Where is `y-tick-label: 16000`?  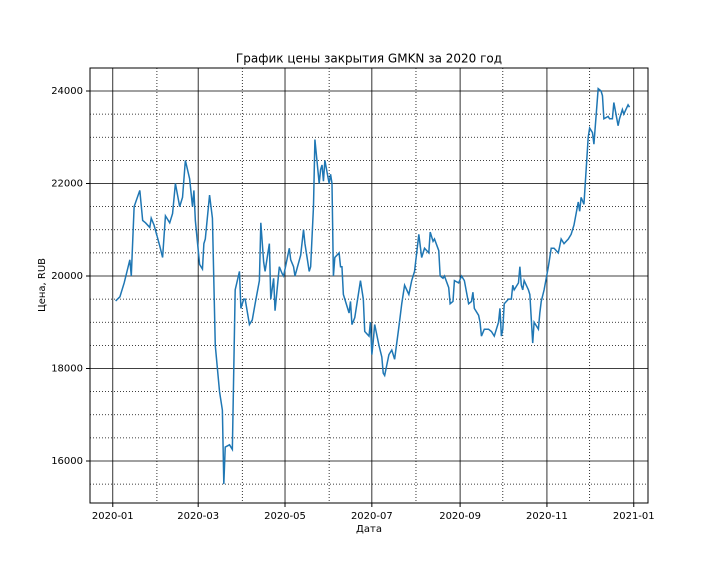 y-tick-label: 16000 is located at coordinates (67, 461).